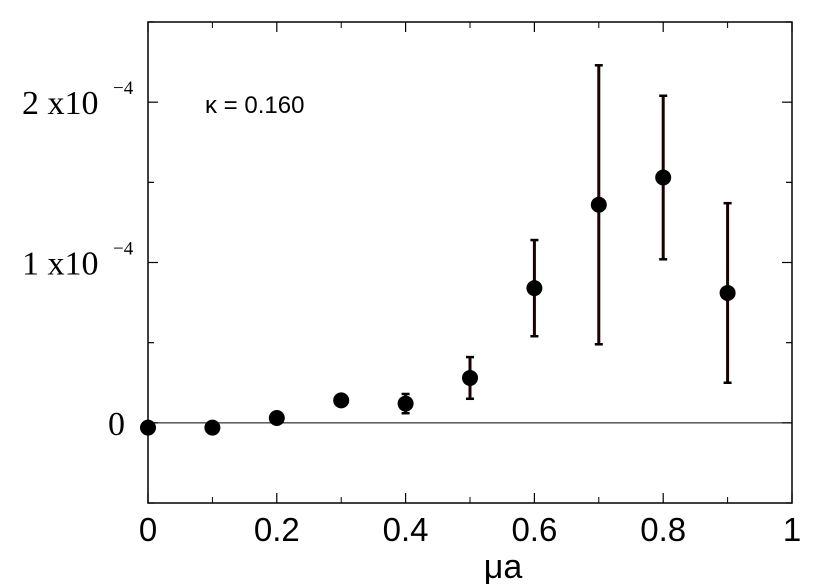 The image size is (831, 584). Describe the element at coordinates (406, 529) in the screenshot. I see `x-tick-label: 0.4` at that location.